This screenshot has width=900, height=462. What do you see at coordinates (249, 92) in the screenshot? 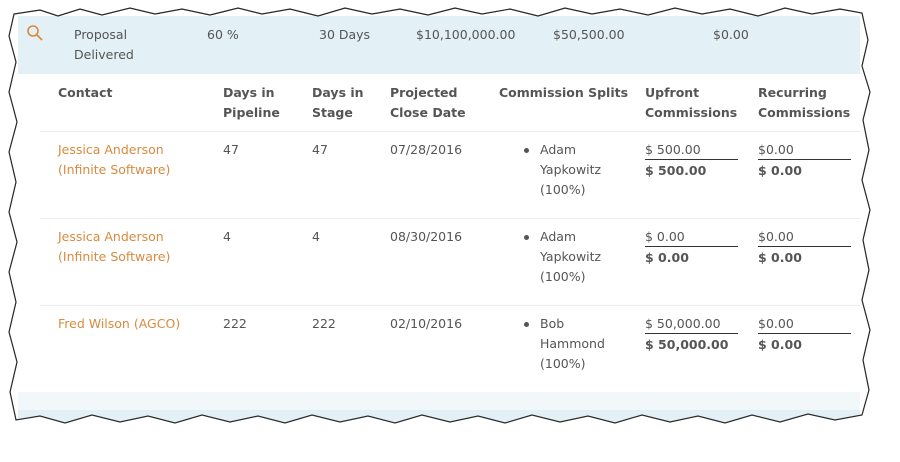
I see `col-header-days-pipeline-1: Days in` at bounding box center [249, 92].